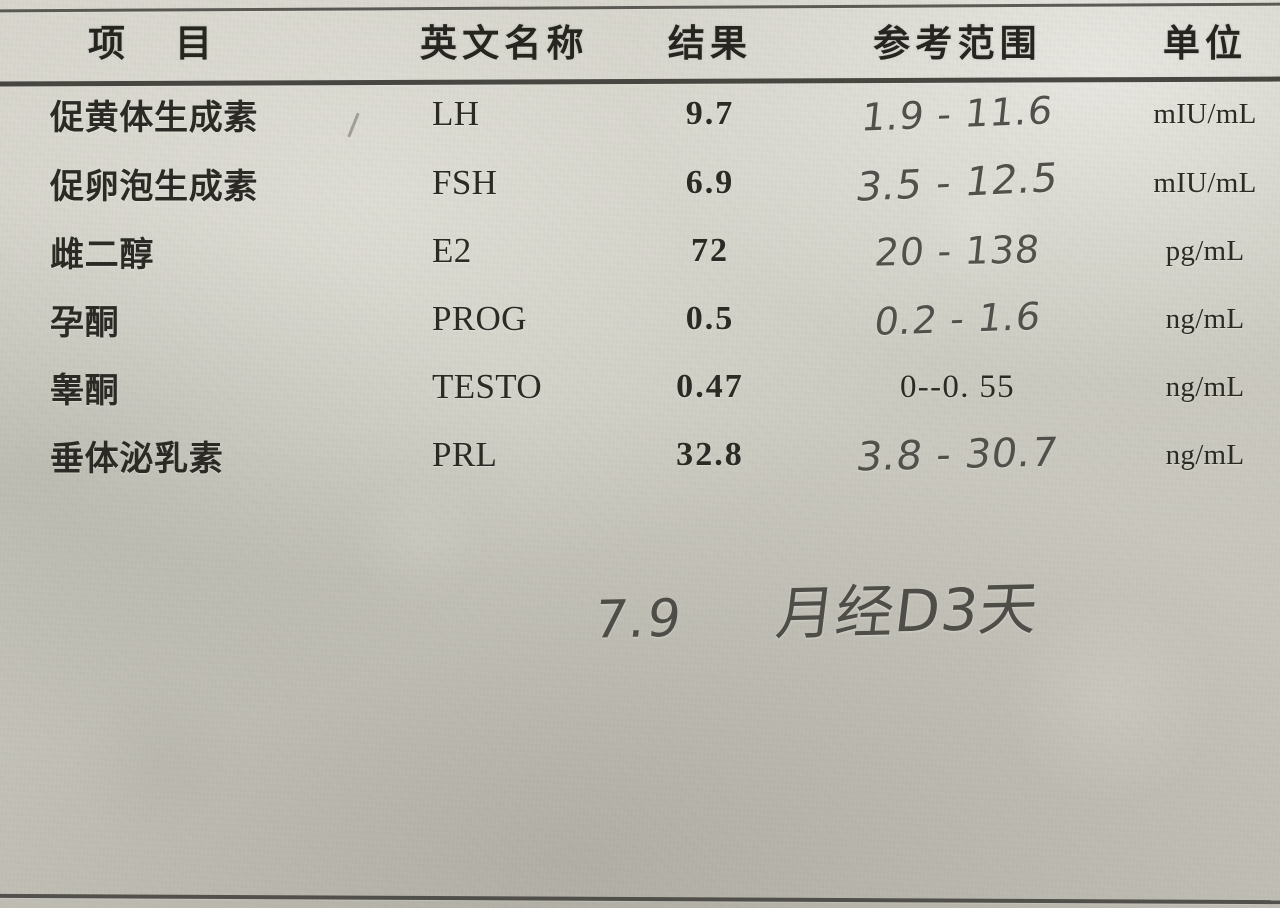 Image resolution: width=1280 pixels, height=908 pixels. Describe the element at coordinates (710, 44) in the screenshot. I see `column-header-result: 结果` at that location.